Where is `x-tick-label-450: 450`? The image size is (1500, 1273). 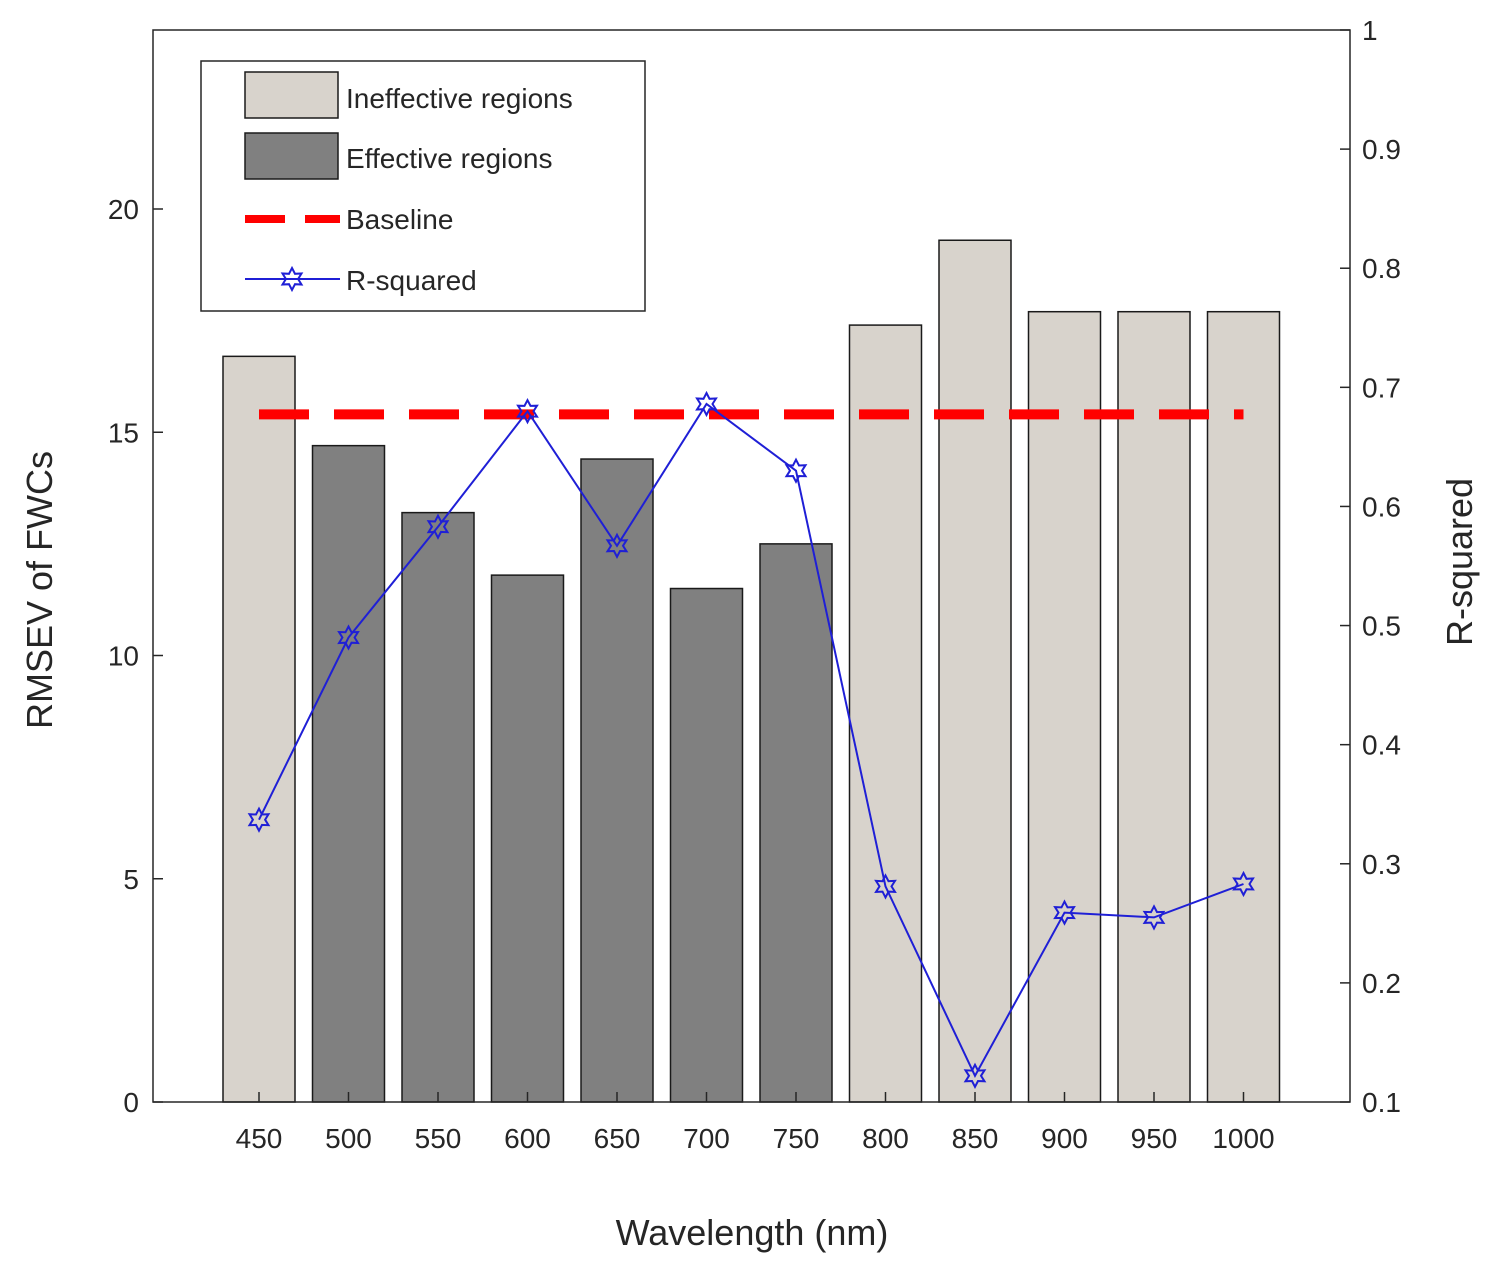 x-tick-label-450: 450 is located at coordinates (259, 1138).